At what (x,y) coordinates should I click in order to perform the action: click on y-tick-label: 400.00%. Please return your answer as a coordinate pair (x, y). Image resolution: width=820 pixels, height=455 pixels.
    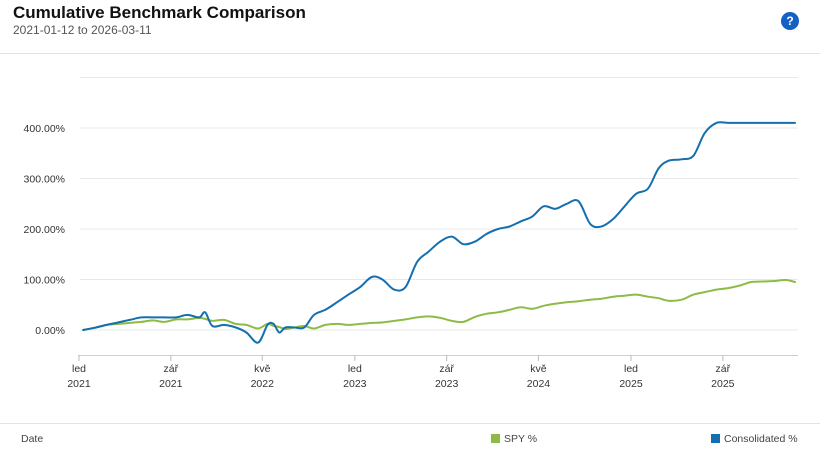
    Looking at the image, I should click on (44, 129).